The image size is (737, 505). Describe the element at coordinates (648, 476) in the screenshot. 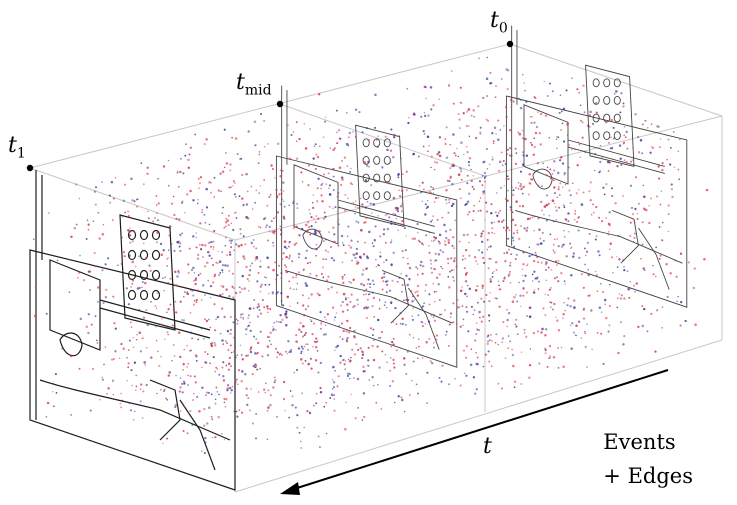

I see `legend-line-edges: + Edges` at that location.